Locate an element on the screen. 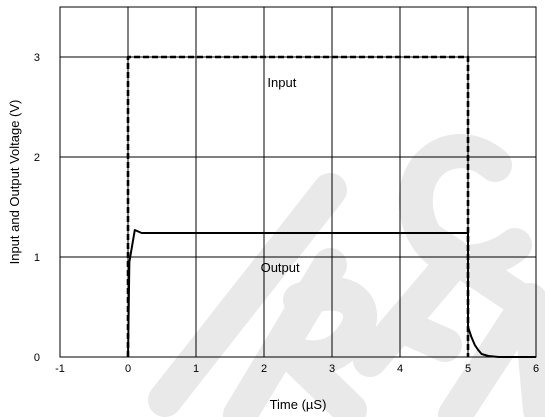 Image resolution: width=545 pixels, height=417 pixels. y-tick-label-2: 2 is located at coordinates (37, 158).